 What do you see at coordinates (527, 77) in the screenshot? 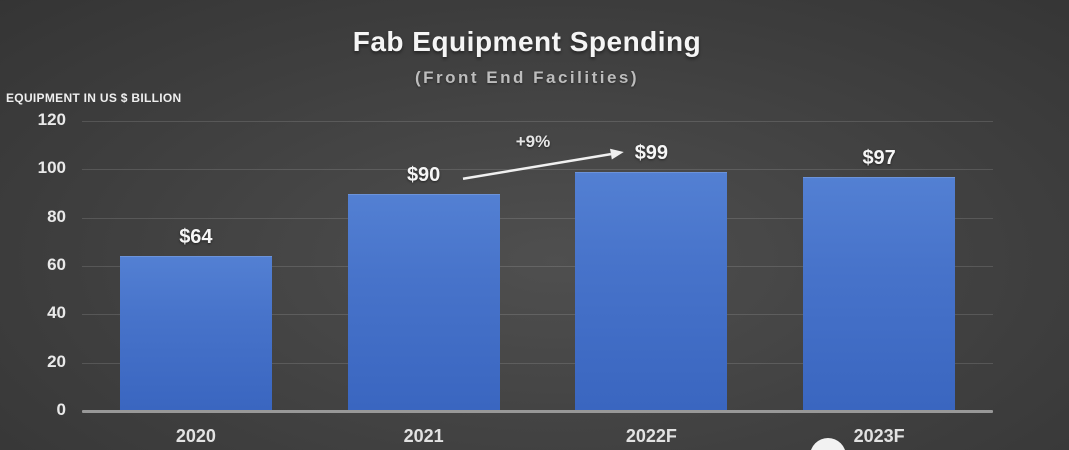
I see `chart-subtitle: (Front End Facilities)` at bounding box center [527, 77].